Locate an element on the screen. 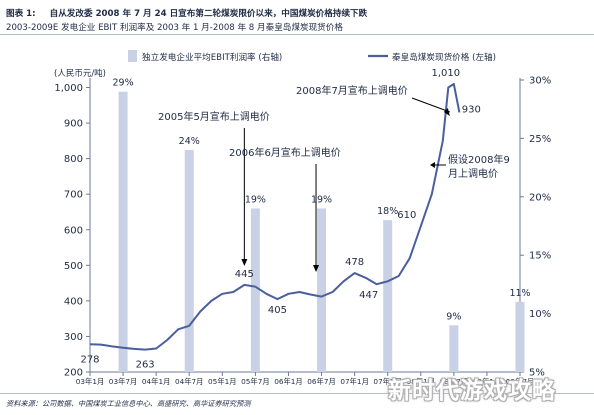 The image size is (594, 415). legend-bar-label: 独立发电企业平均EBIT利润率 (右轴) is located at coordinates (212, 57).